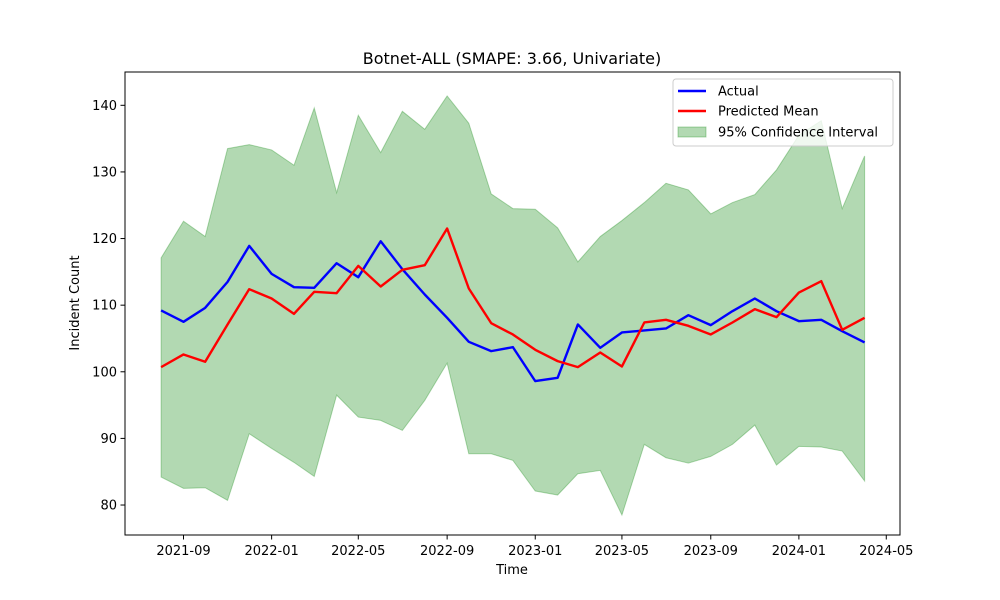 Image resolution: width=1000 pixels, height=600 pixels. I want to click on x-tick-label: 2021-09, so click(183, 551).